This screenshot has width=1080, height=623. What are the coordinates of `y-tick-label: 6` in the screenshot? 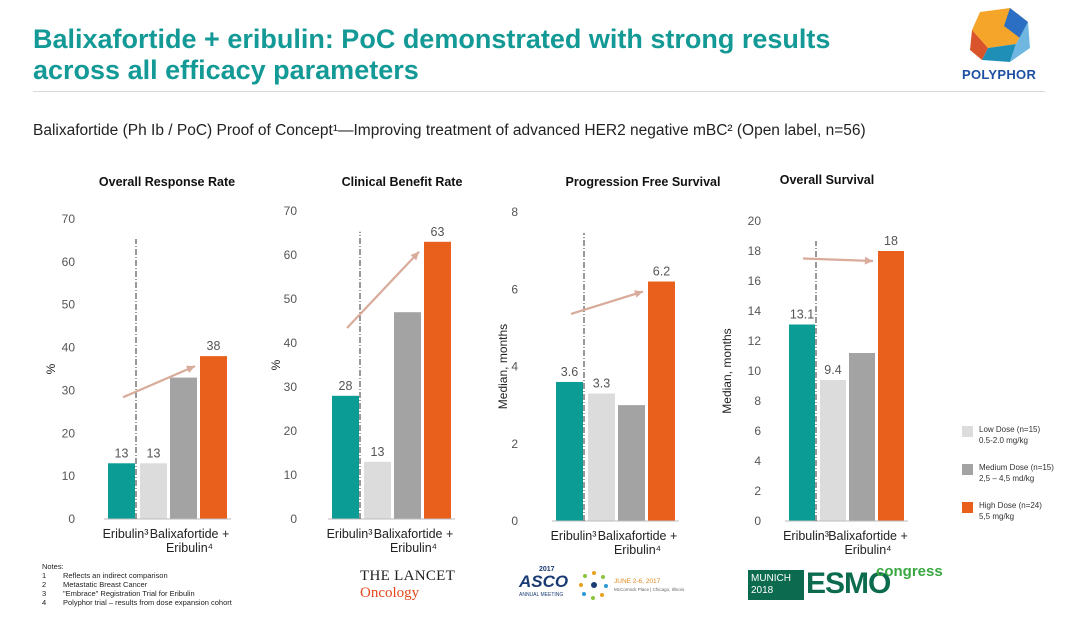 It's located at (514, 289).